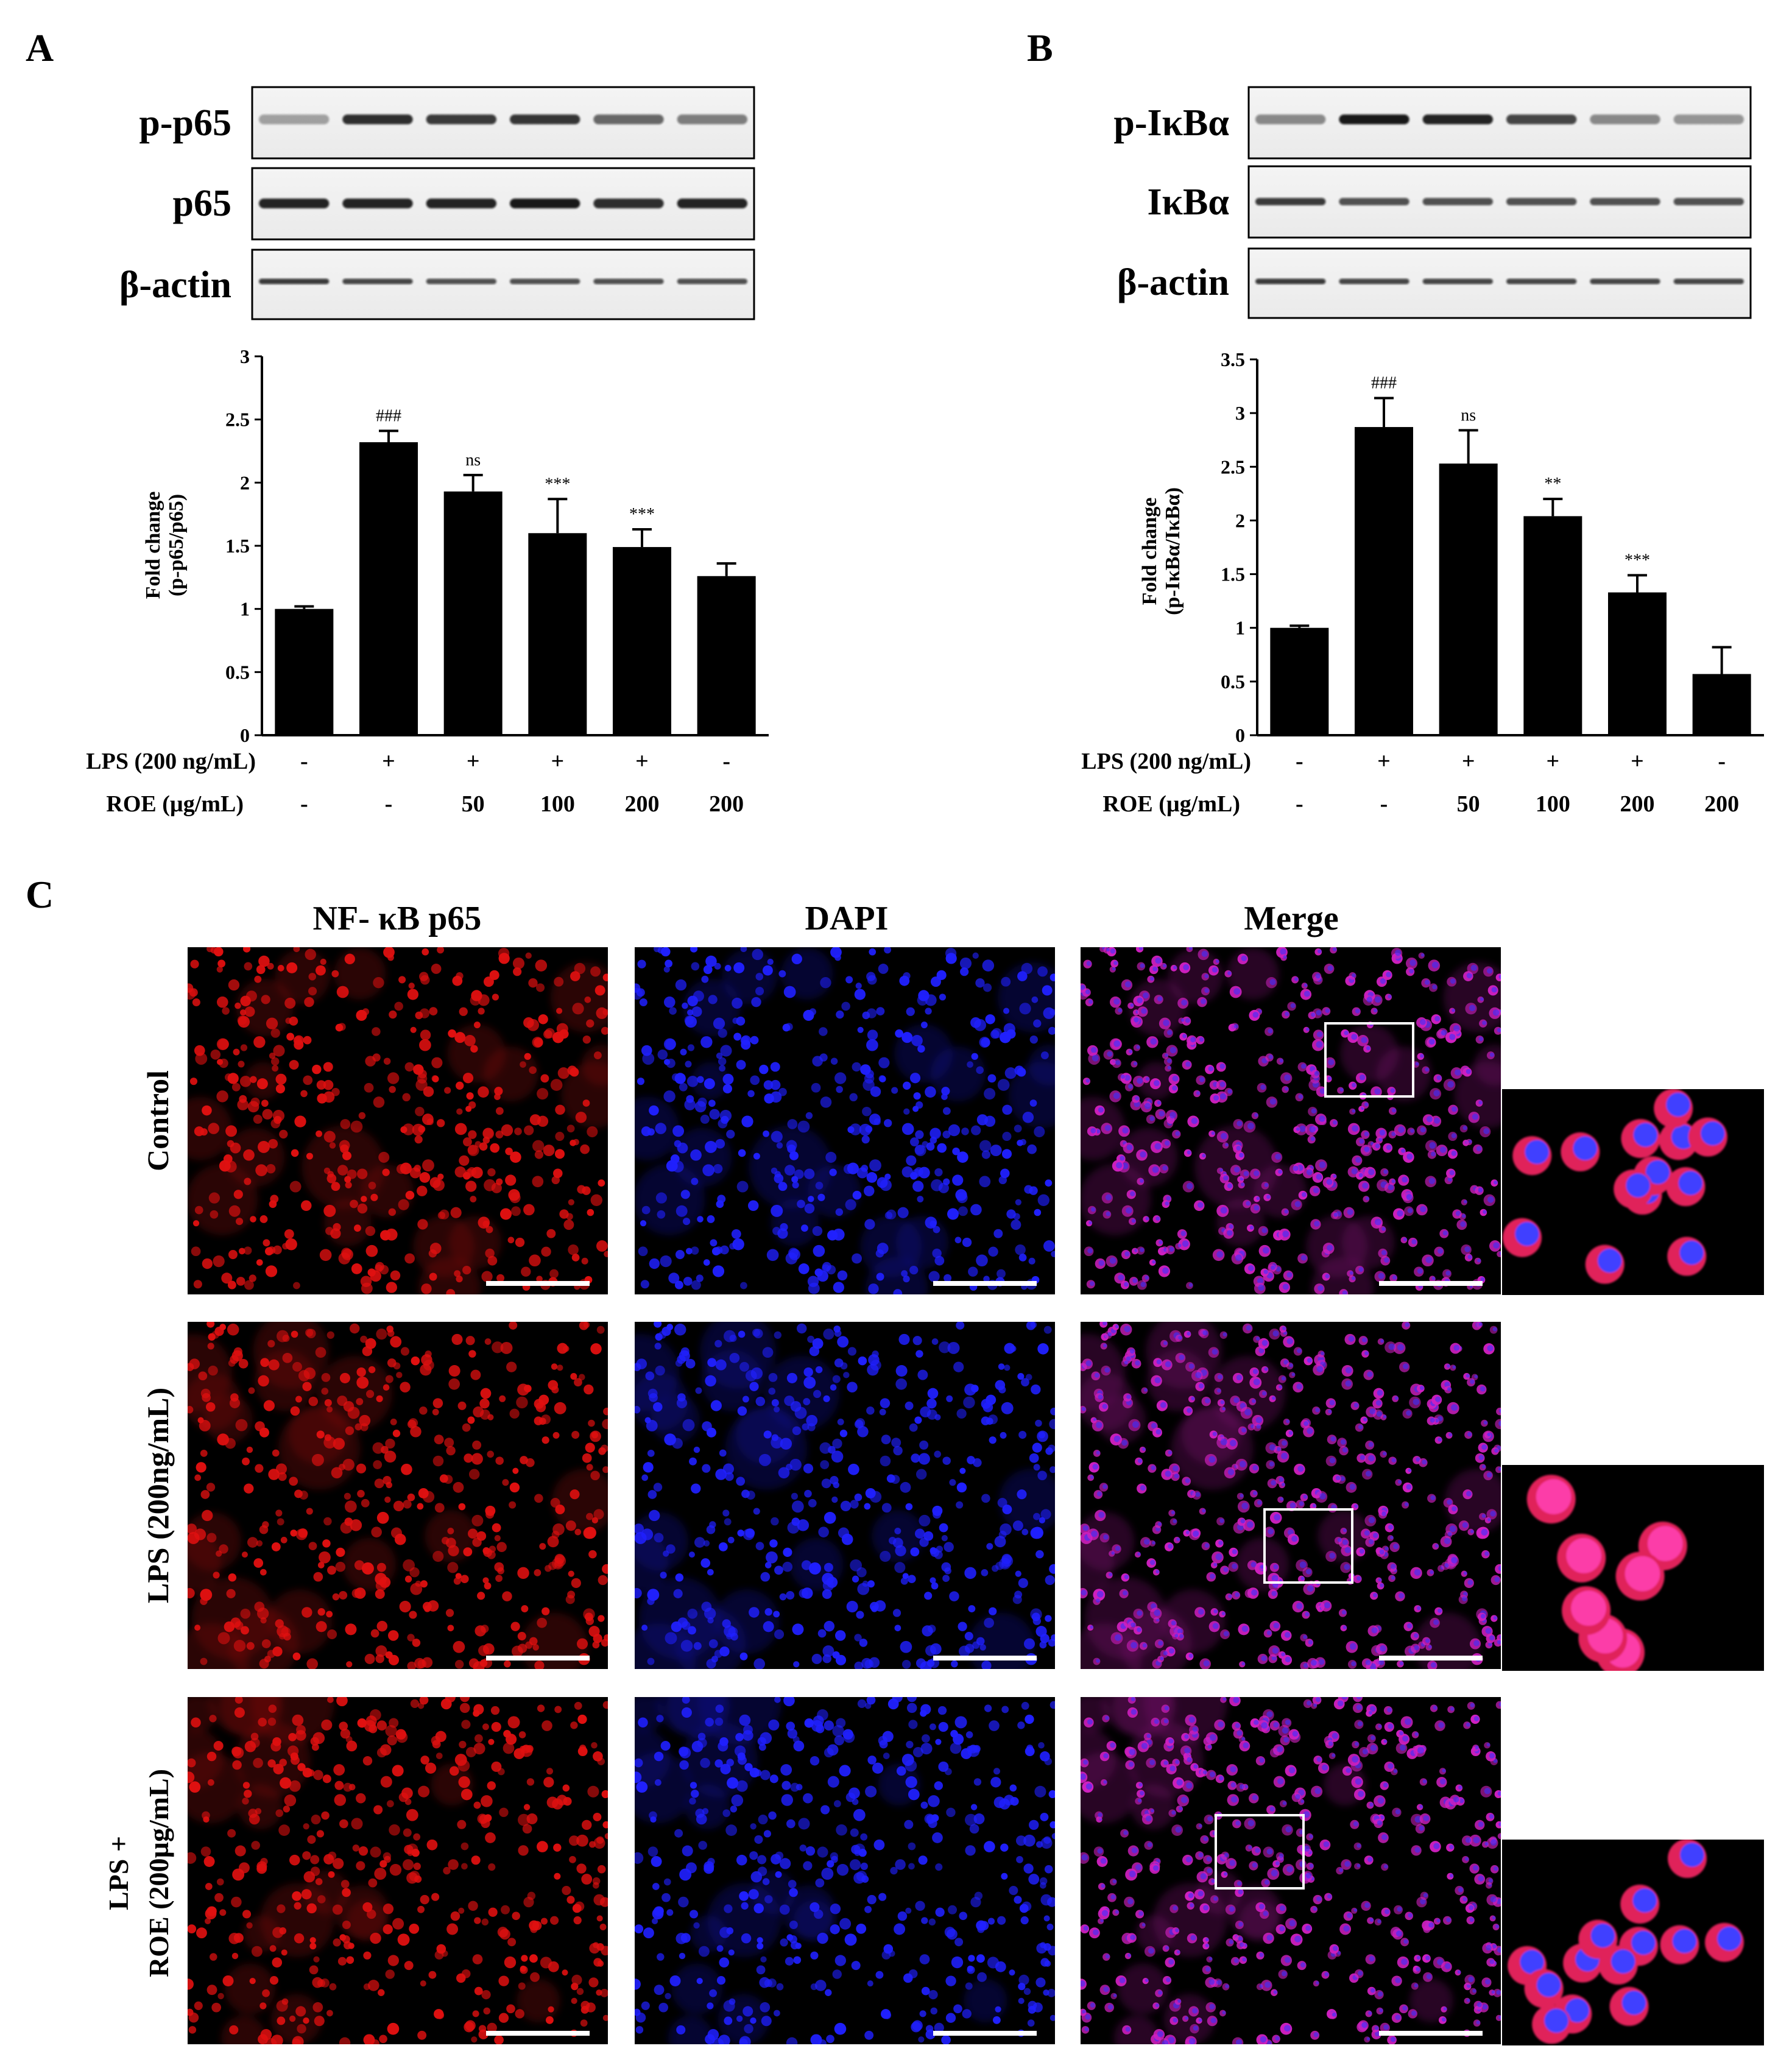  Describe the element at coordinates (1149, 551) in the screenshot. I see `y-axis-label-b-line1: Fold change` at that location.